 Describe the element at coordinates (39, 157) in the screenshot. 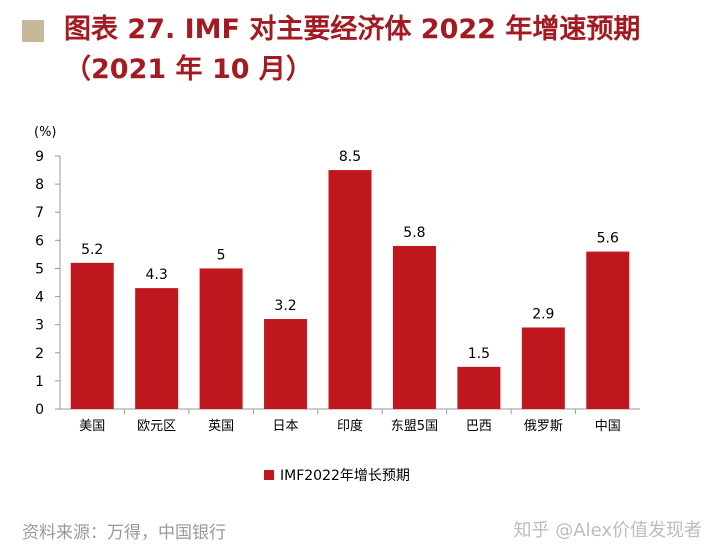

I see `y-tick-label: 9` at that location.